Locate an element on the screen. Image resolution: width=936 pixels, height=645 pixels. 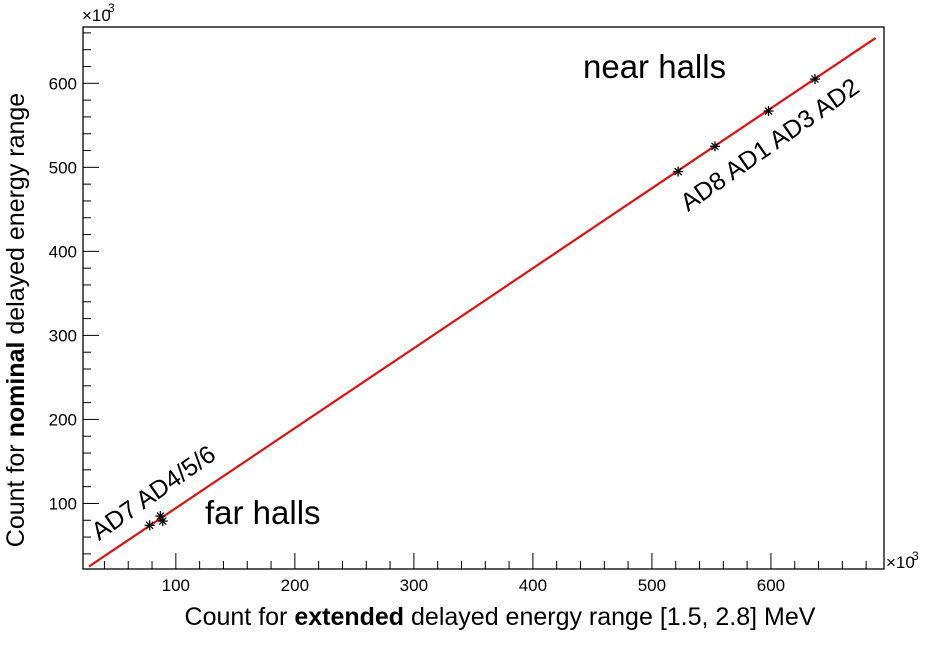
near-halls-label: near halls is located at coordinates (654, 66).